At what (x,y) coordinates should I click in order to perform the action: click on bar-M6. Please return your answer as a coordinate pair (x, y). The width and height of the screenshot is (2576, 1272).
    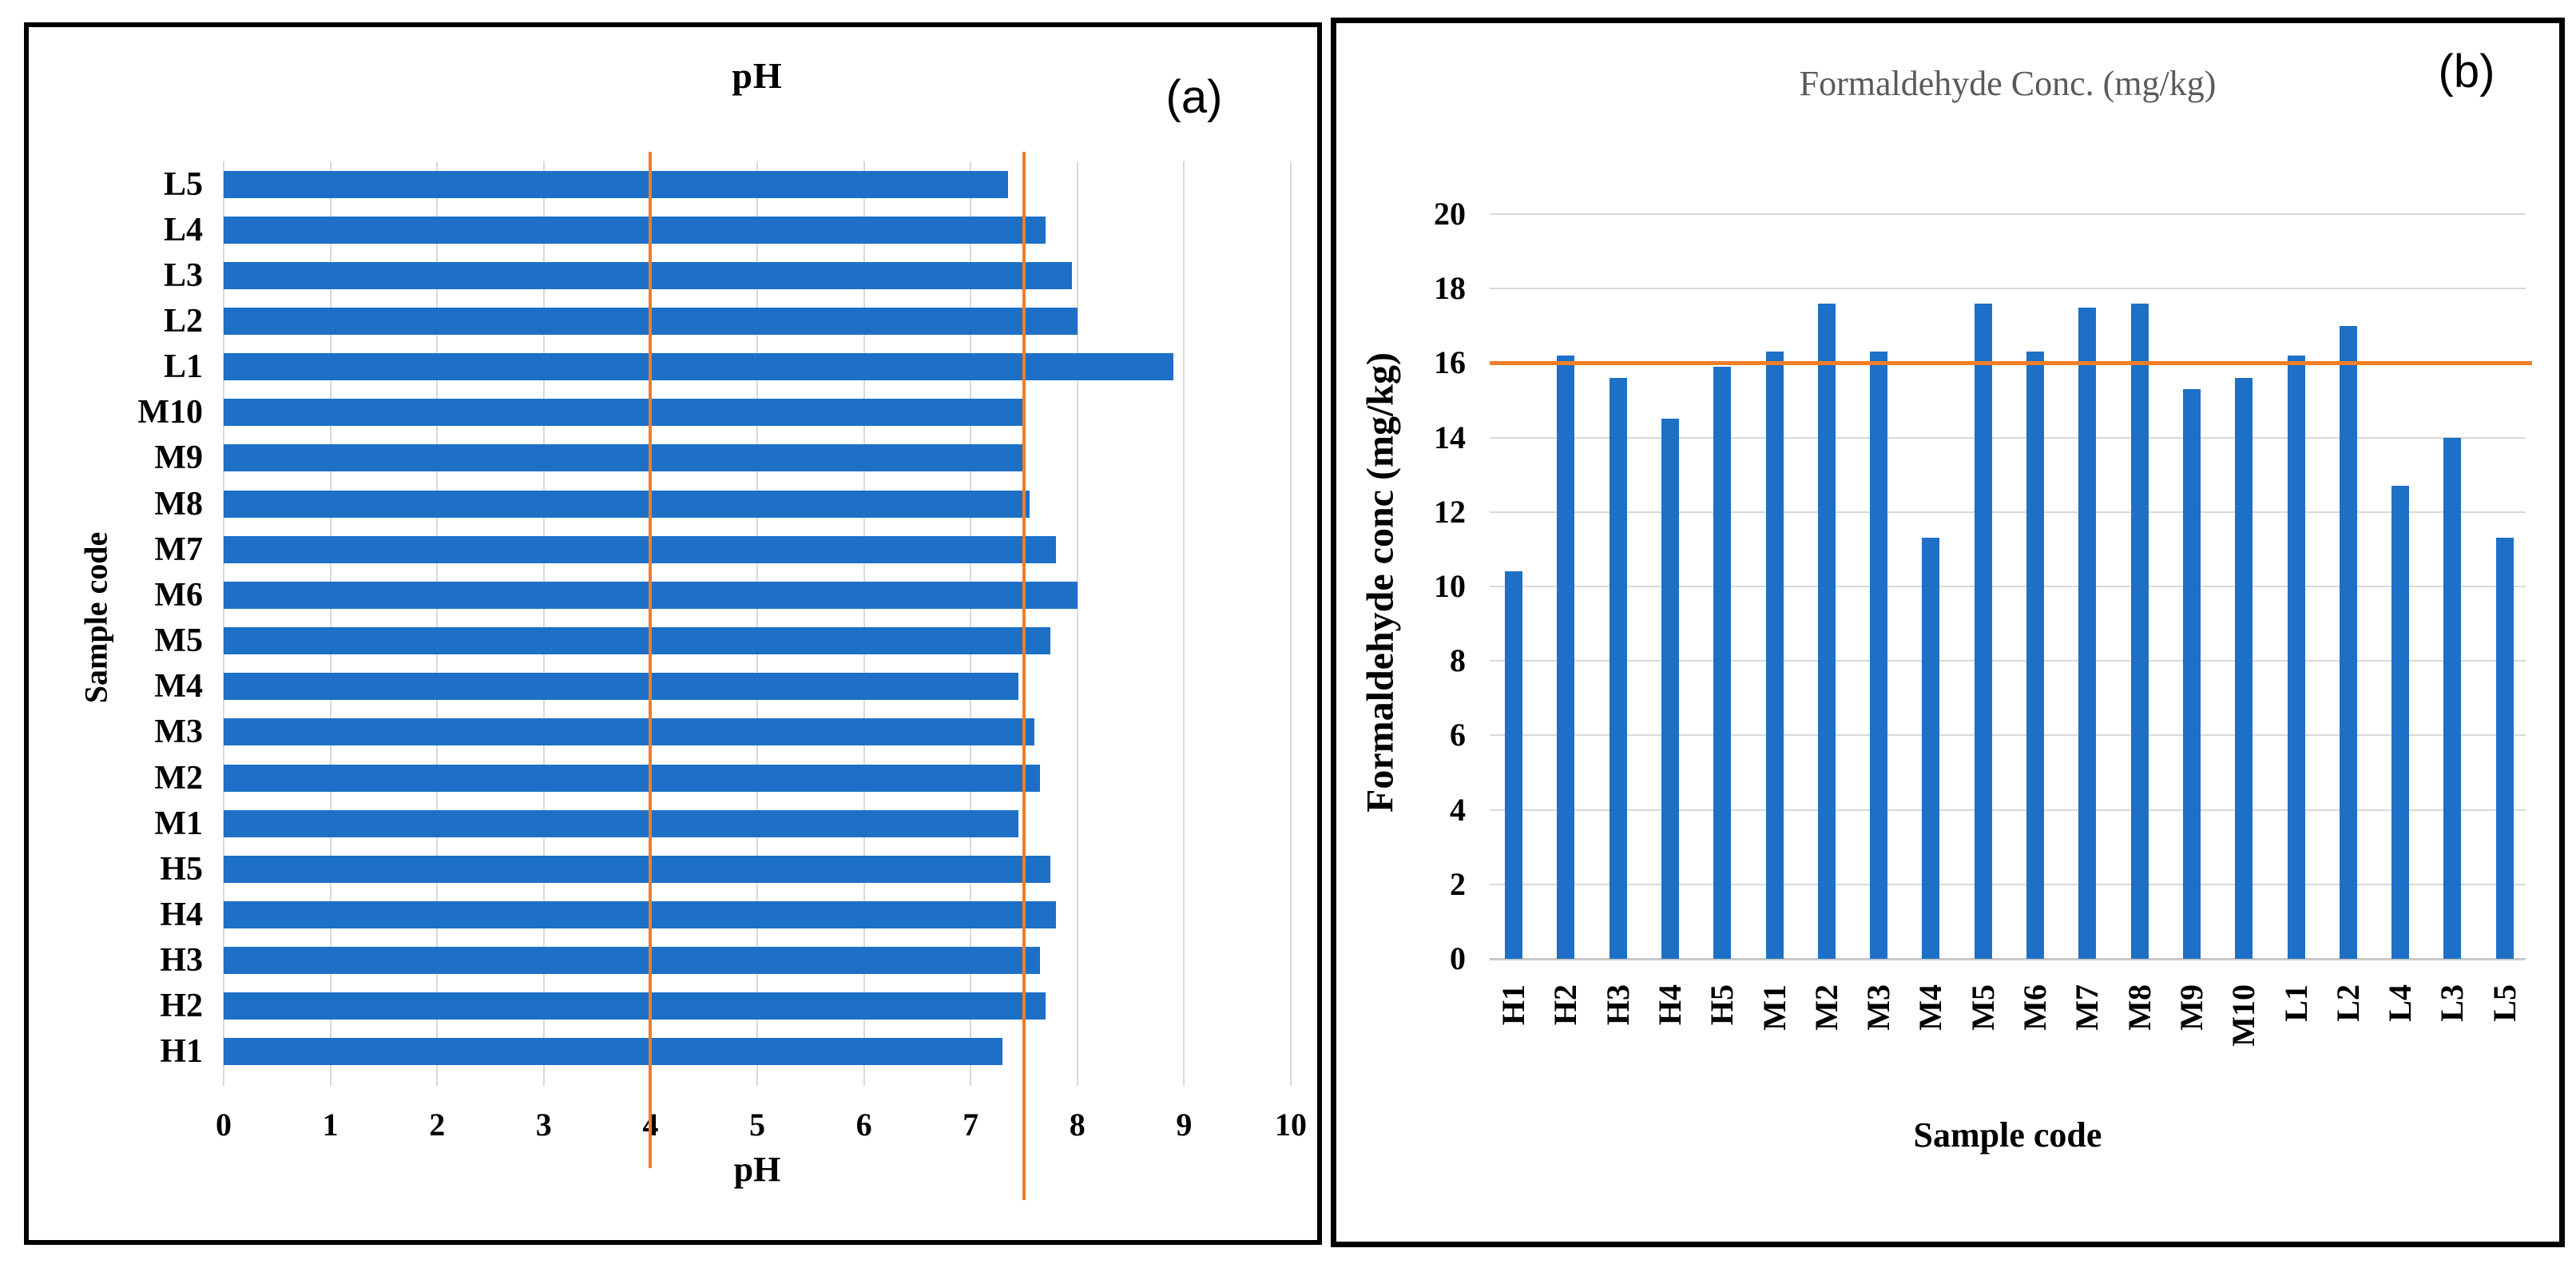
    Looking at the image, I should click on (2035, 655).